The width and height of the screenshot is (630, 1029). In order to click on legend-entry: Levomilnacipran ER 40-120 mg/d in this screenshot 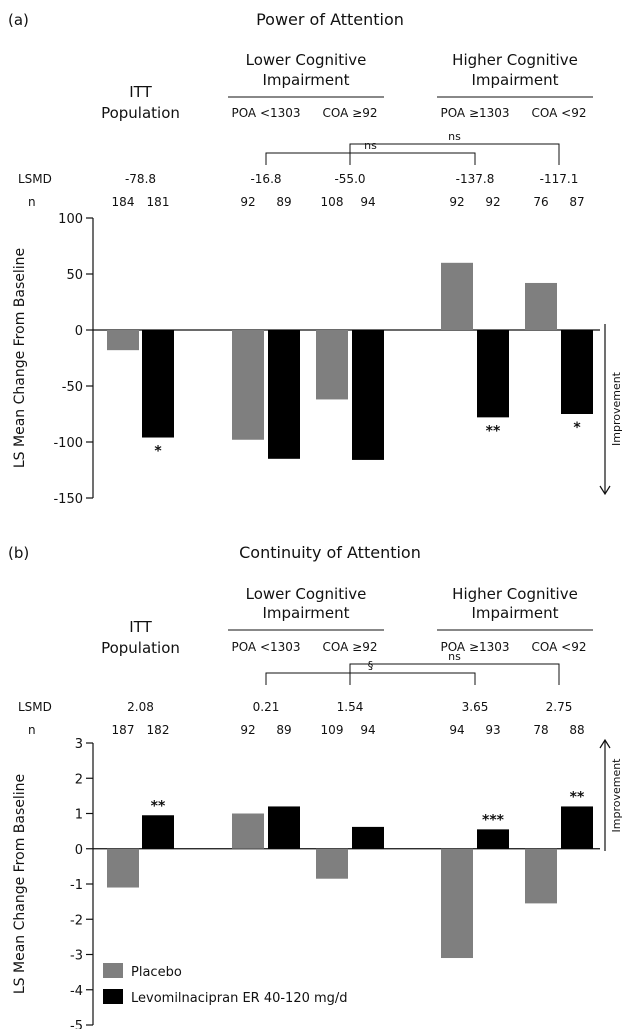, I will do `click(239, 998)`.